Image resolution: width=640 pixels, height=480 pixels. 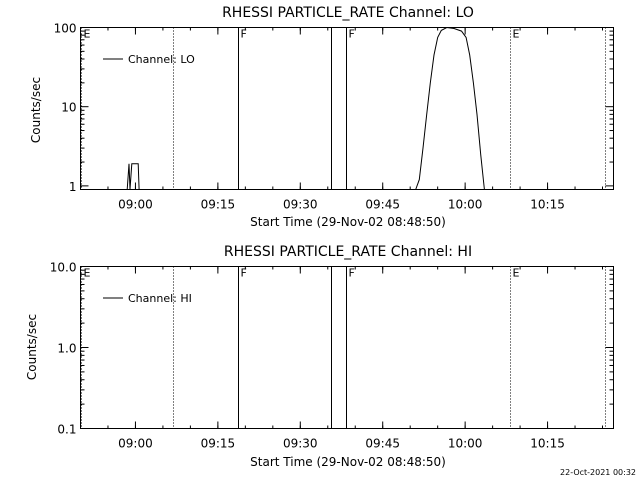 What do you see at coordinates (352, 34) in the screenshot?
I see `event-flag-0-4: F` at bounding box center [352, 34].